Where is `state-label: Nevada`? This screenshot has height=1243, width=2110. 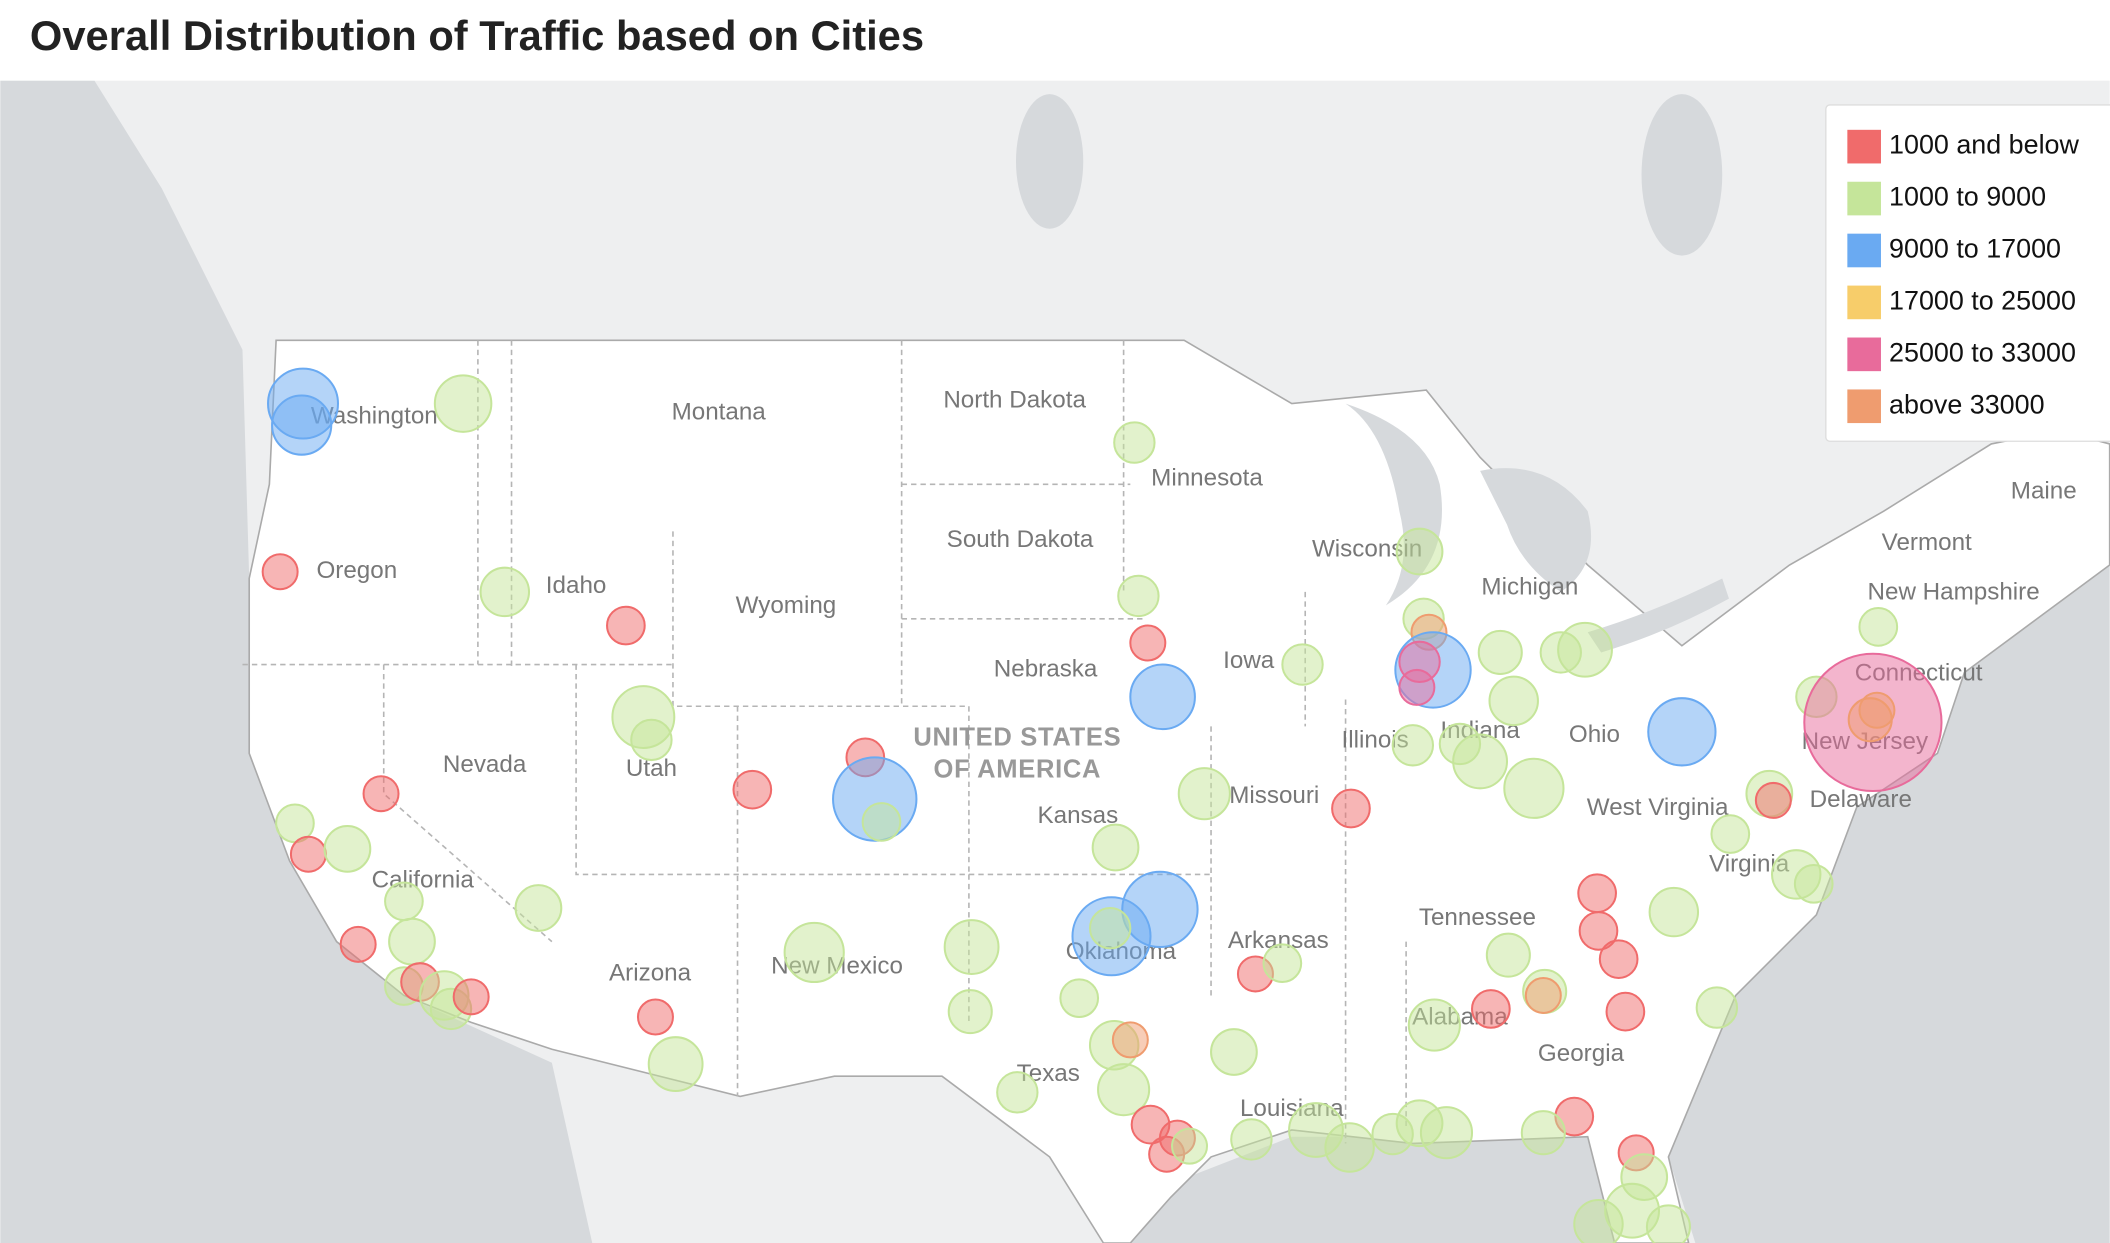 state-label: Nevada is located at coordinates (485, 764).